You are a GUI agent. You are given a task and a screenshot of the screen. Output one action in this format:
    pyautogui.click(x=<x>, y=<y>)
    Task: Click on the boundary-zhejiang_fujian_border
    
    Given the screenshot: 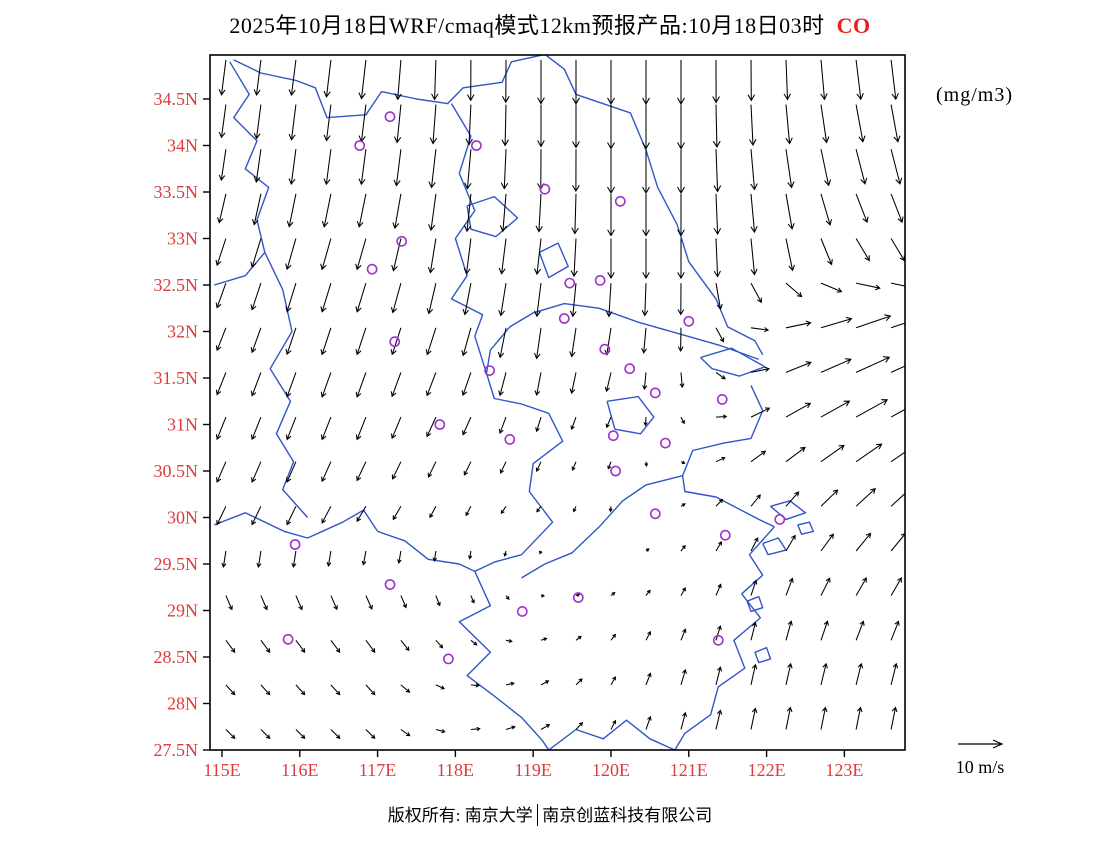 What is the action you would take?
    pyautogui.click(x=612, y=734)
    